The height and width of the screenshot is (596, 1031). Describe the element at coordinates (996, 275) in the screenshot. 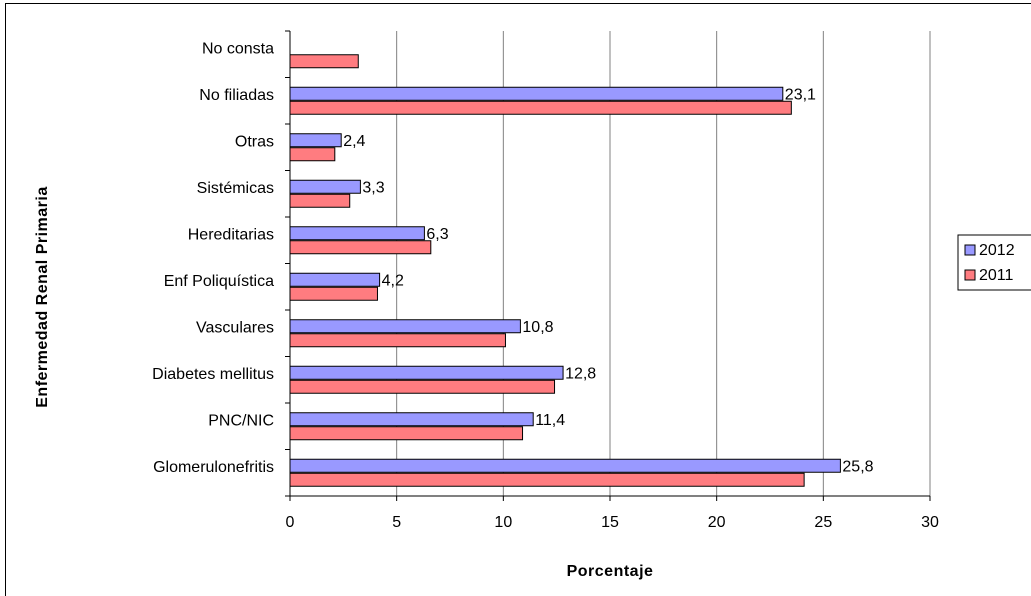

I see `legend-label-2011: 2011` at that location.